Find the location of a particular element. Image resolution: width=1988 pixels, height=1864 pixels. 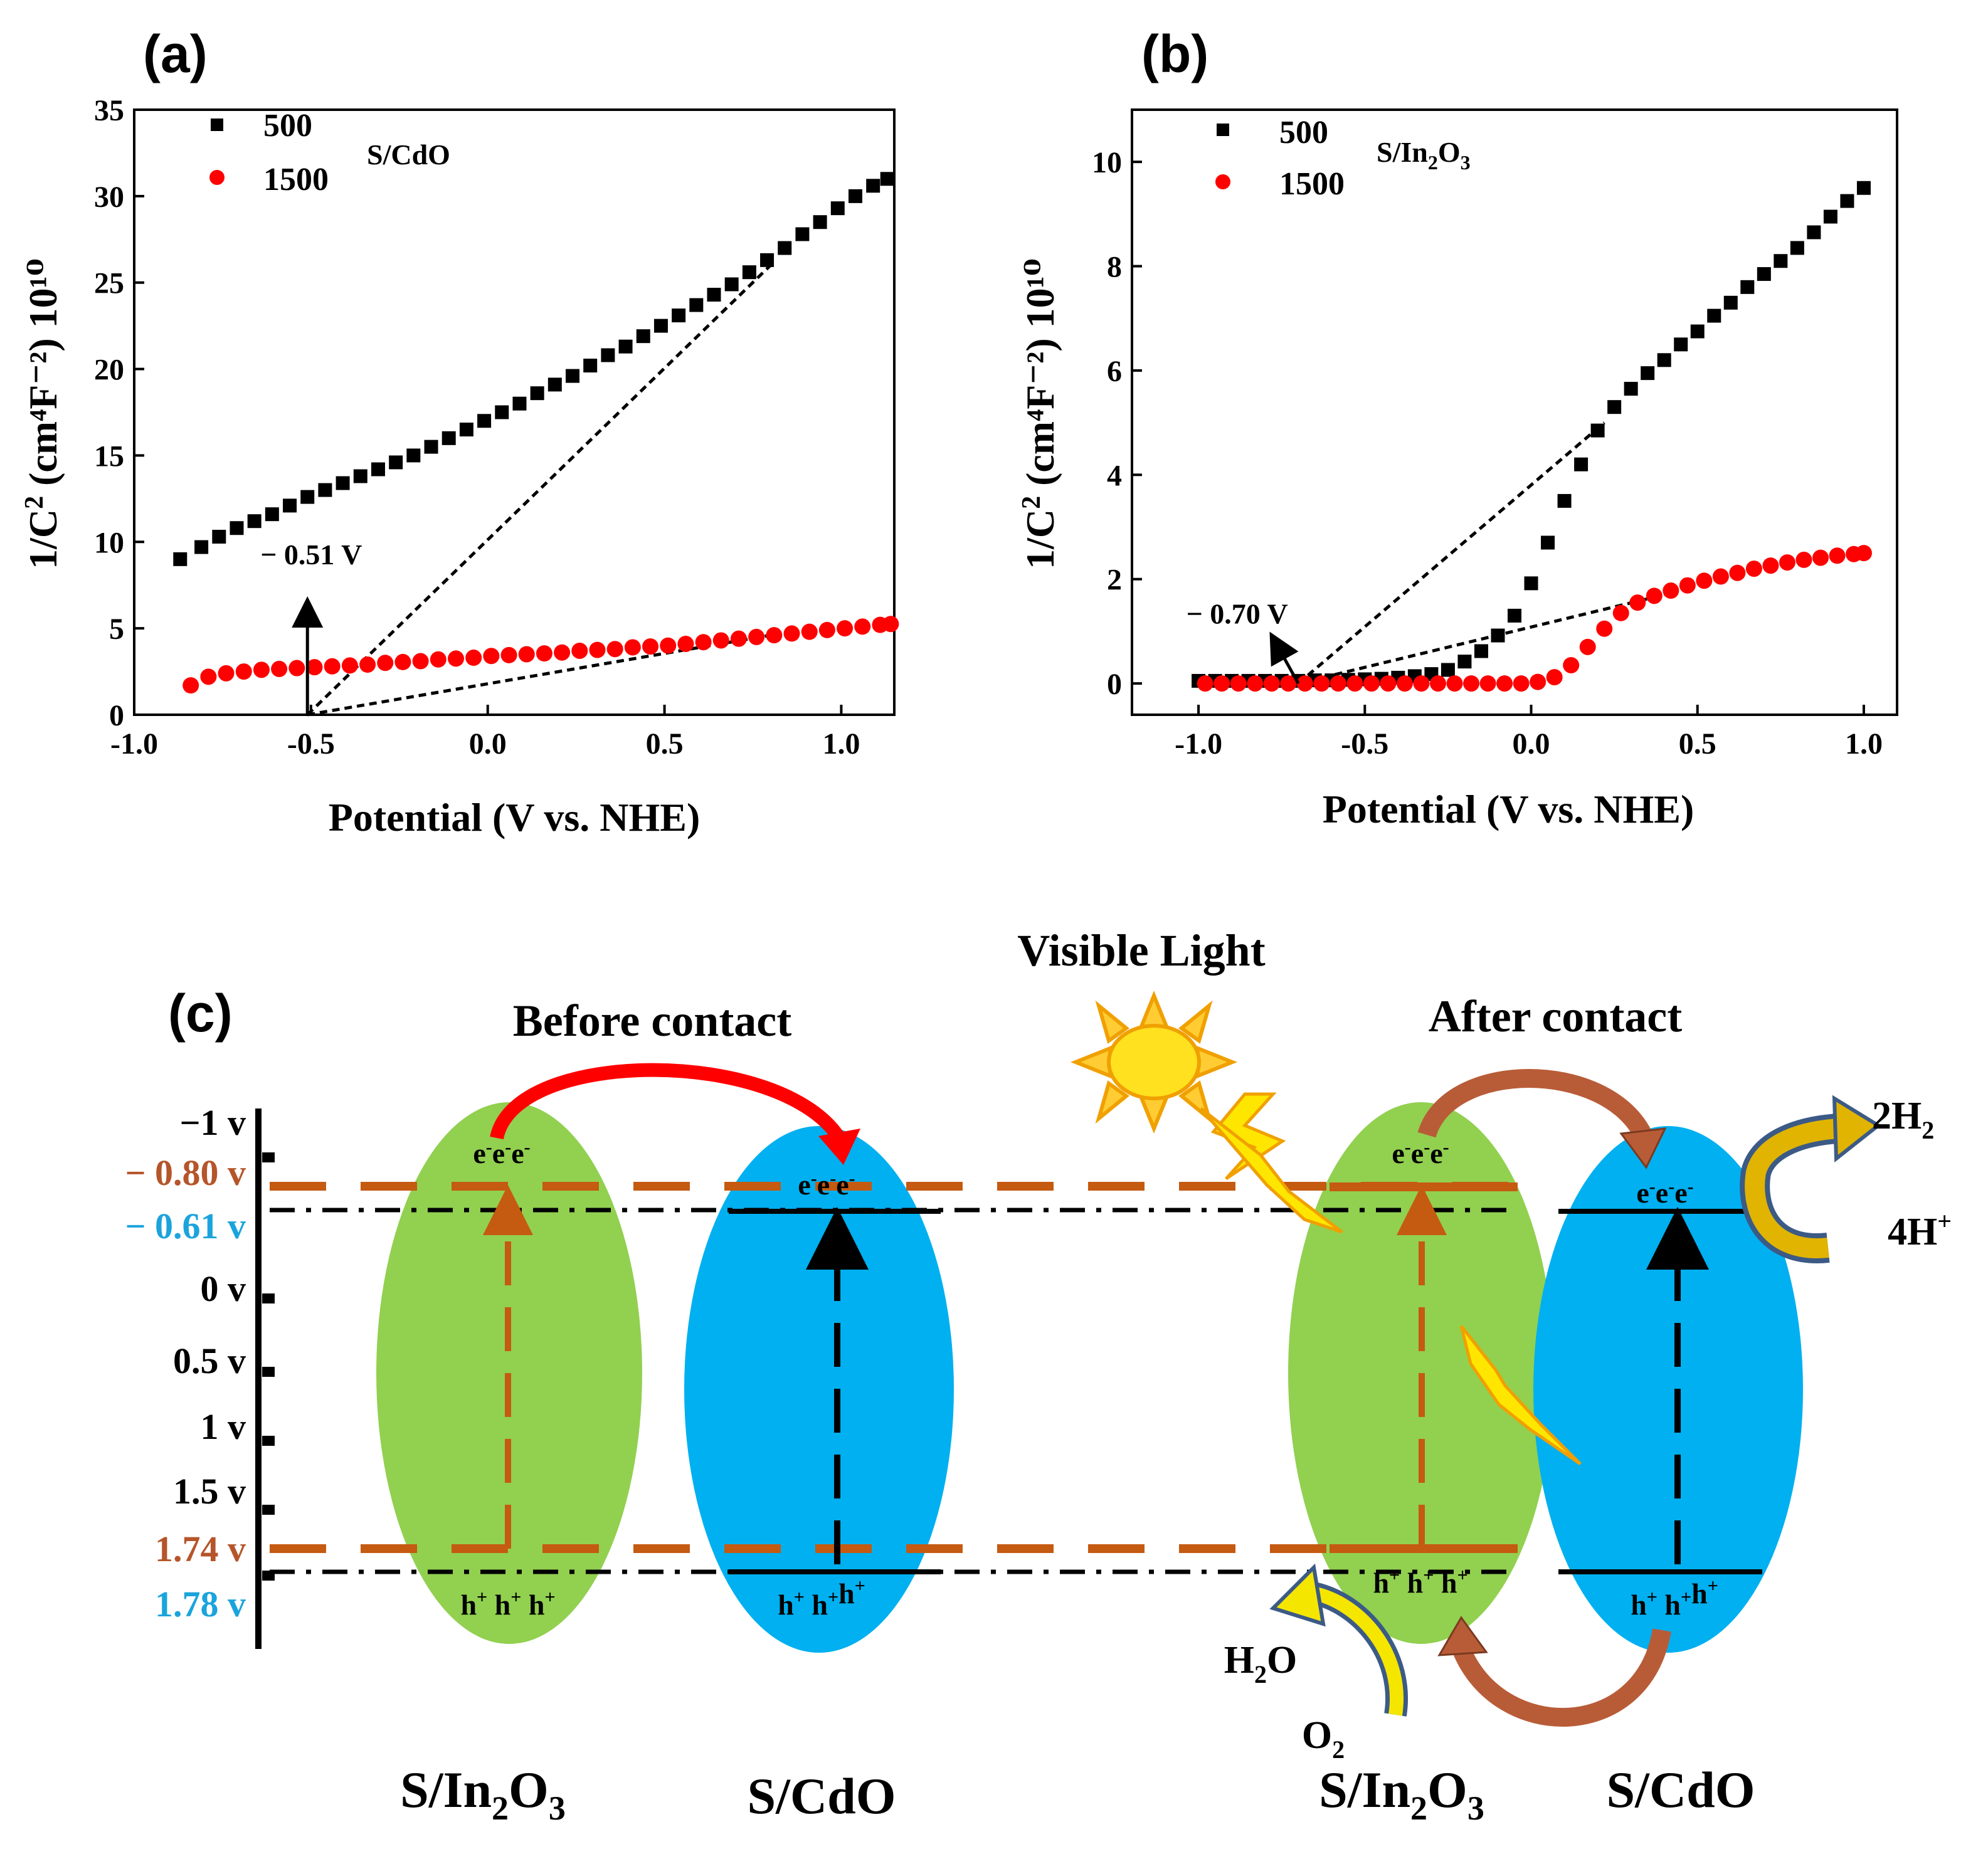

x-axis-title-a: Potential (V vs. NHE) is located at coordinates (515, 817).